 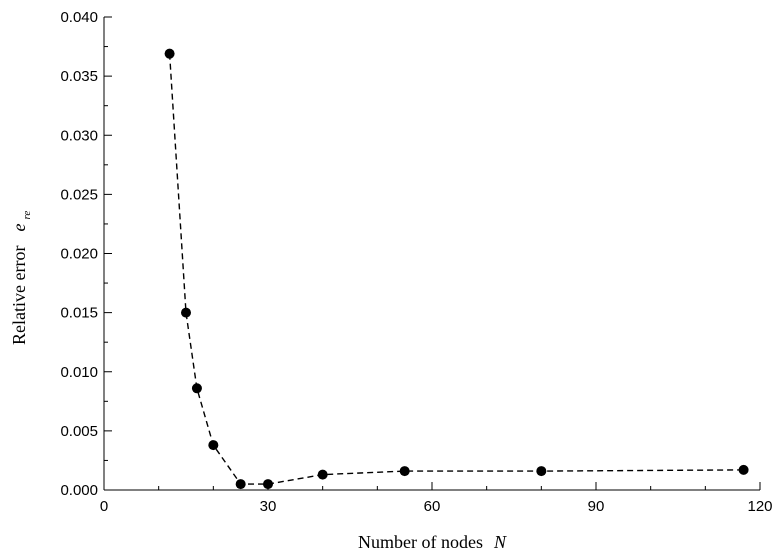 What do you see at coordinates (79, 372) in the screenshot?
I see `y-tick-label: 0.010` at bounding box center [79, 372].